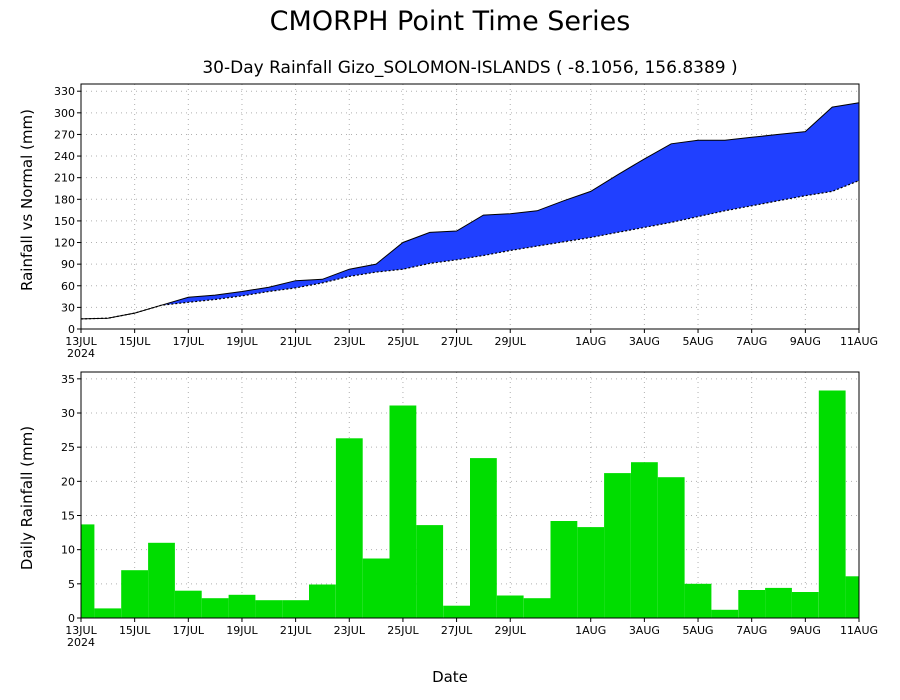 Image resolution: width=900 pixels, height=700 pixels. Describe the element at coordinates (27, 200) in the screenshot. I see `top-panel-y-axis-title: Rainfall vs Normal (mm)` at that location.